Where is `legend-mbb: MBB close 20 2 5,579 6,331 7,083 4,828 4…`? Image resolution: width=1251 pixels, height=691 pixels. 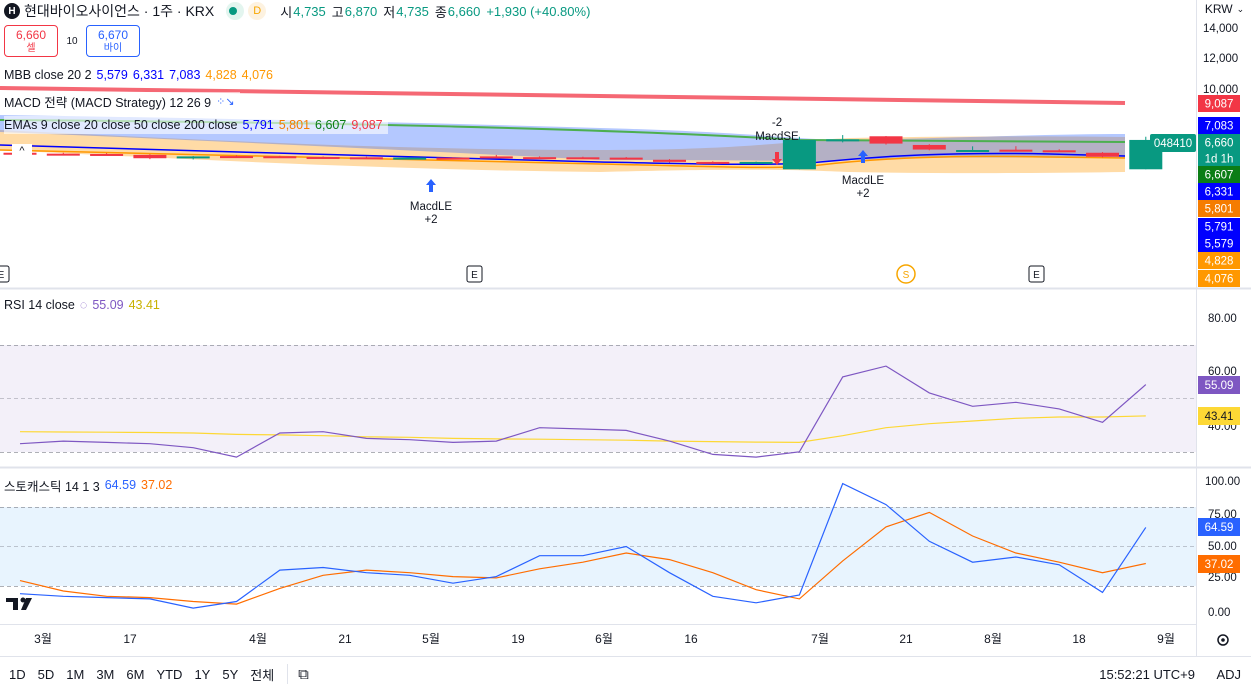 legend-mbb: MBB close 20 2 5,579 6,331 7,083 4,828 4… is located at coordinates (141, 75).